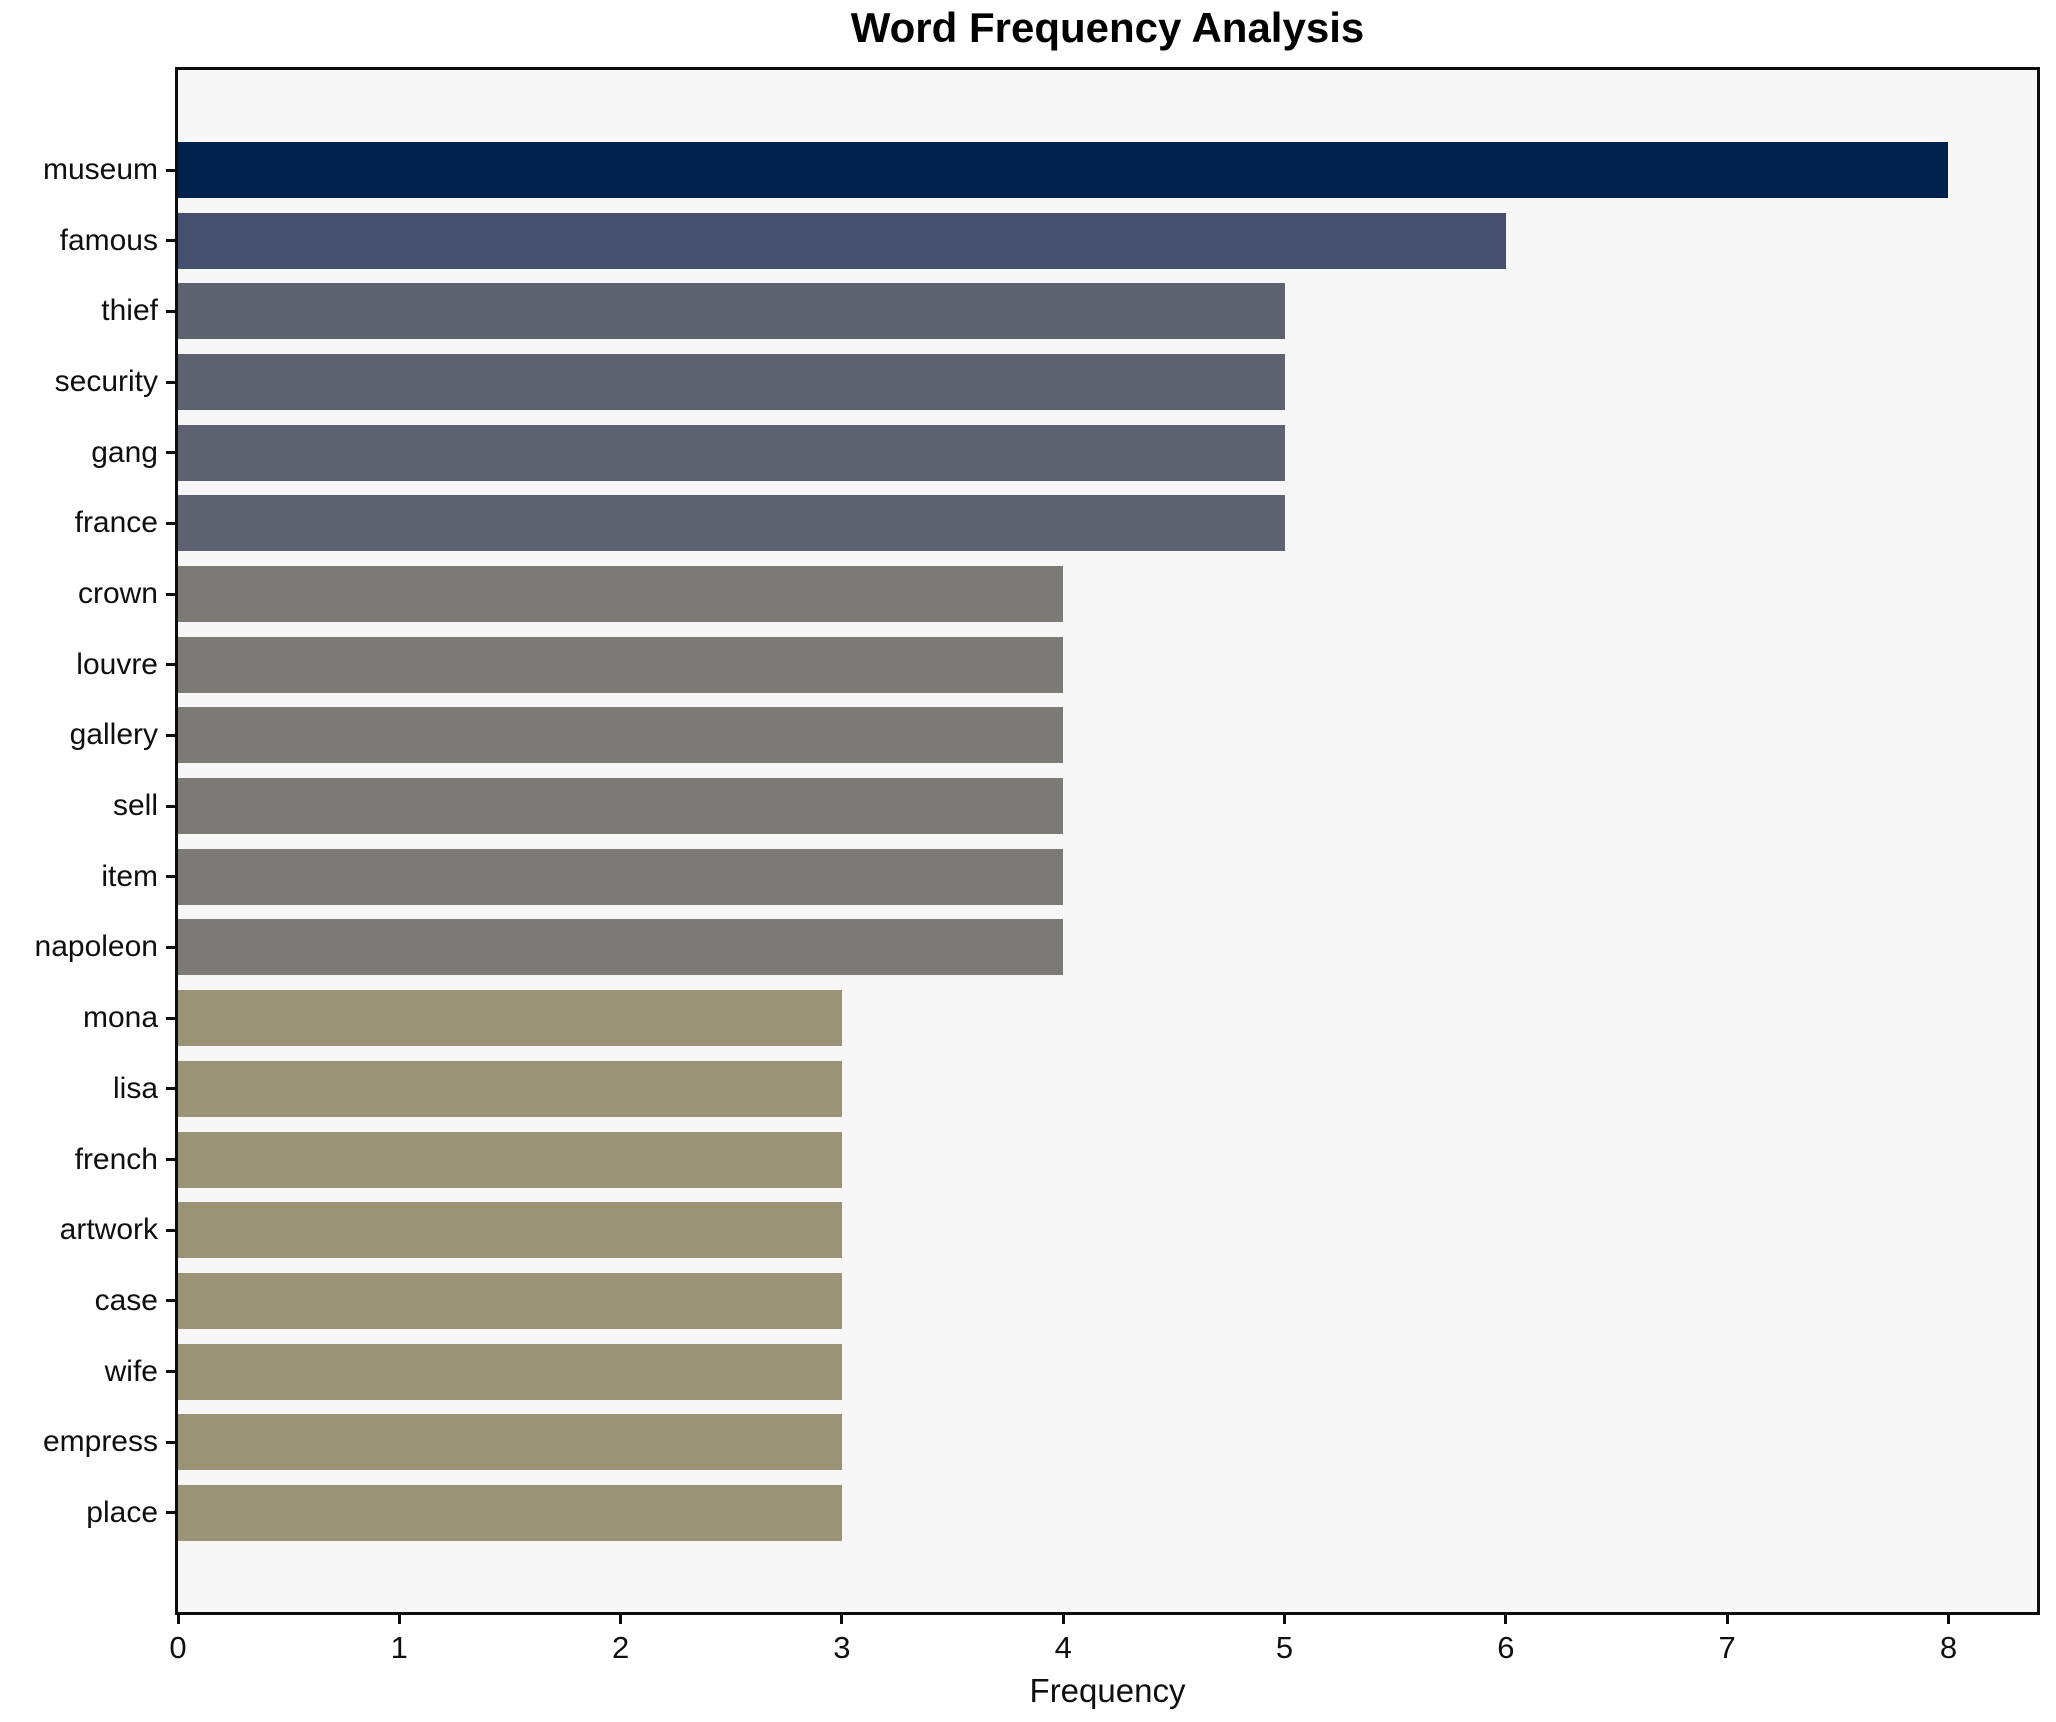  Describe the element at coordinates (172, 1513) in the screenshot. I see `y-tick-mark-place` at that location.